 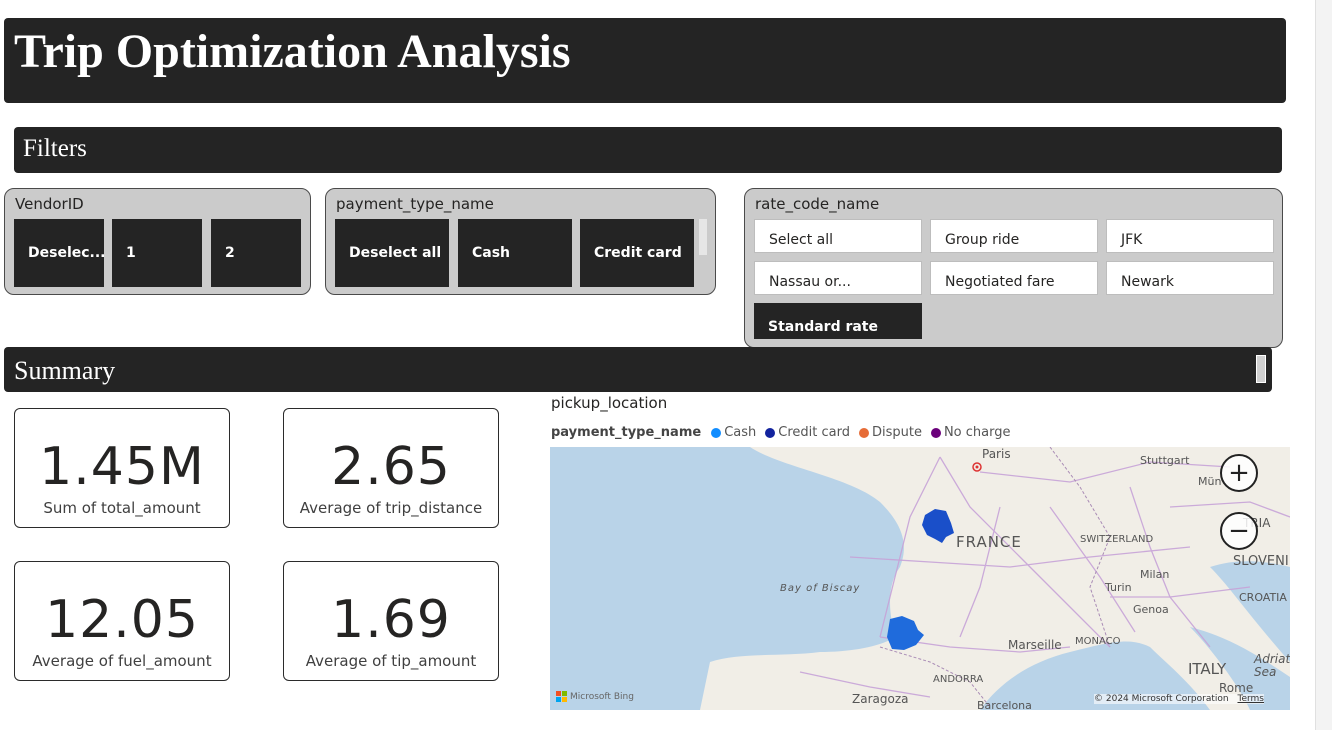 I want to click on map-label-rome: Rome, so click(x=1236, y=688).